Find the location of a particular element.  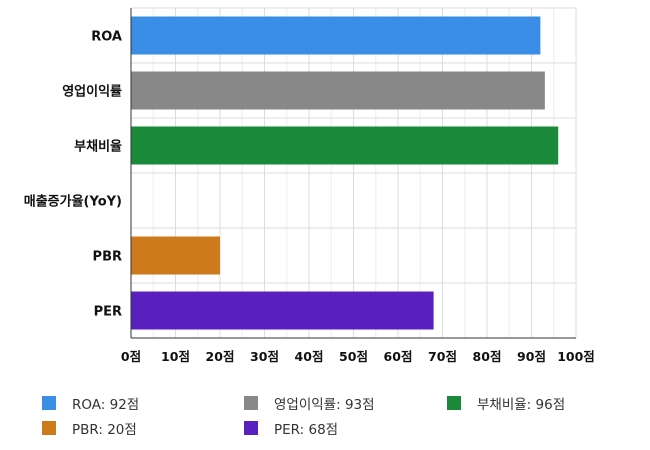

x-tick-label: 50점 is located at coordinates (353, 356).